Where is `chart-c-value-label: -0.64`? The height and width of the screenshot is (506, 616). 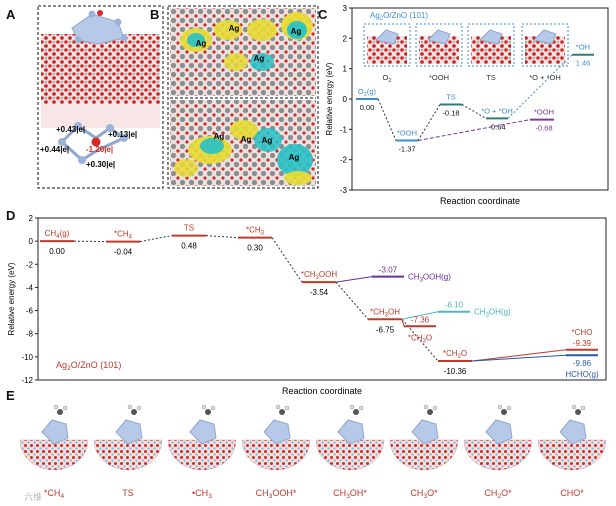
chart-c-value-label: -0.64 is located at coordinates (496, 126).